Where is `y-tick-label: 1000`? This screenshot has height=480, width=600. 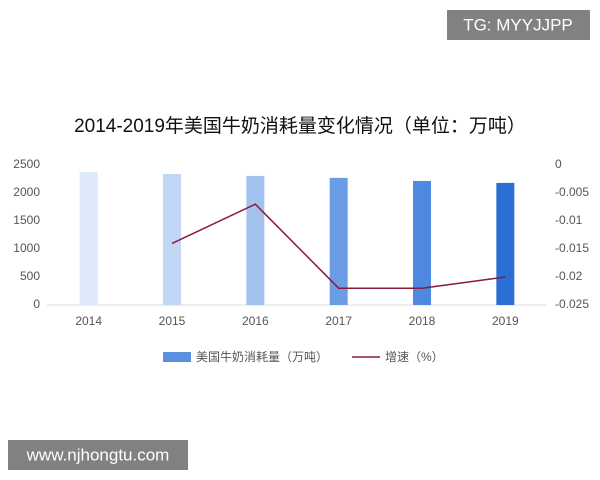
y-tick-label: 1000 is located at coordinates (26, 248).